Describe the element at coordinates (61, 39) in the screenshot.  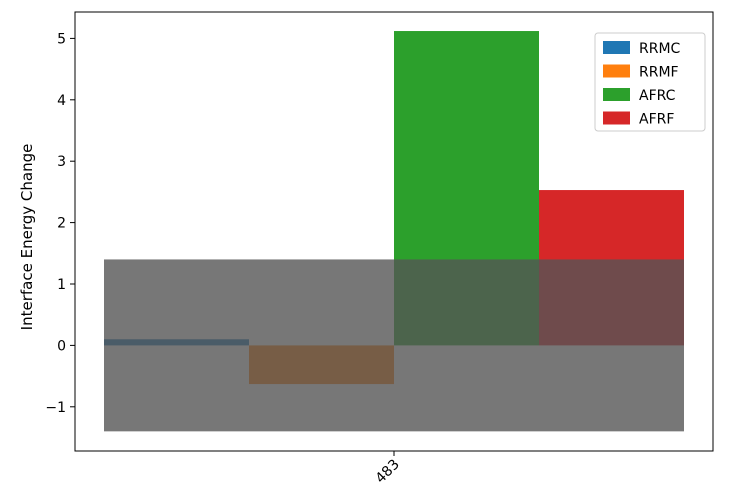
I see `y-tick-label: 5` at that location.